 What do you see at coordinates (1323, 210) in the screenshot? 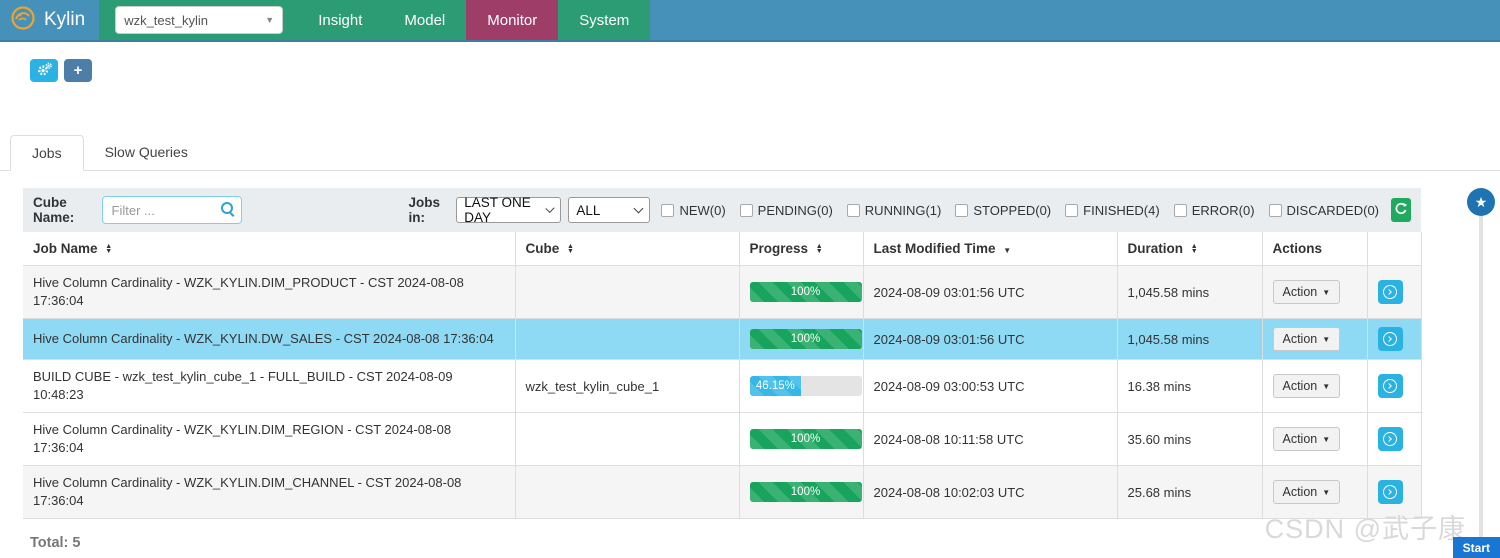
I see `checkbox-discarded: DISCARDED(0)` at bounding box center [1323, 210].